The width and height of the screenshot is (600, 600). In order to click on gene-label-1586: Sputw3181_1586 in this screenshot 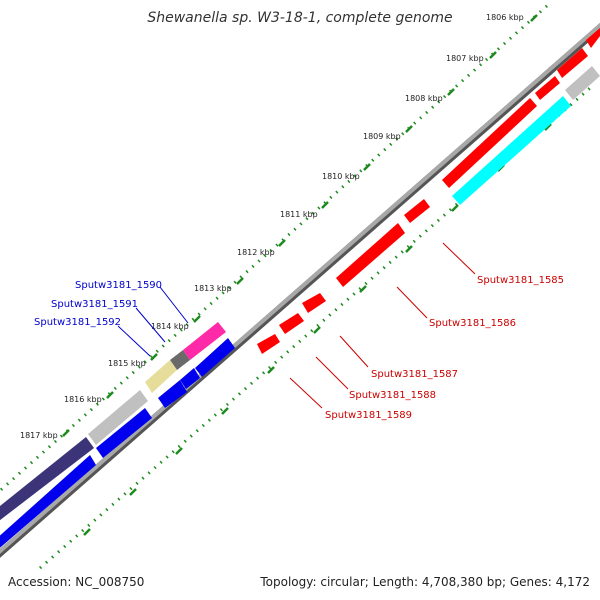, I will do `click(472, 323)`.